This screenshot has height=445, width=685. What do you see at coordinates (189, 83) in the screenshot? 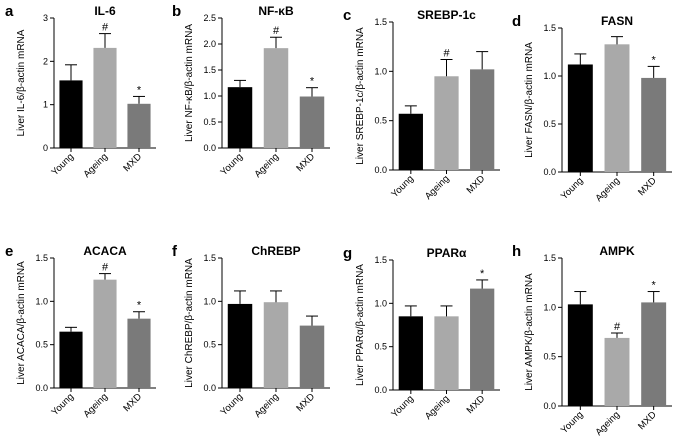
I see `y-axis-label: Liver NF-κB/β-actin mRNA` at bounding box center [189, 83].